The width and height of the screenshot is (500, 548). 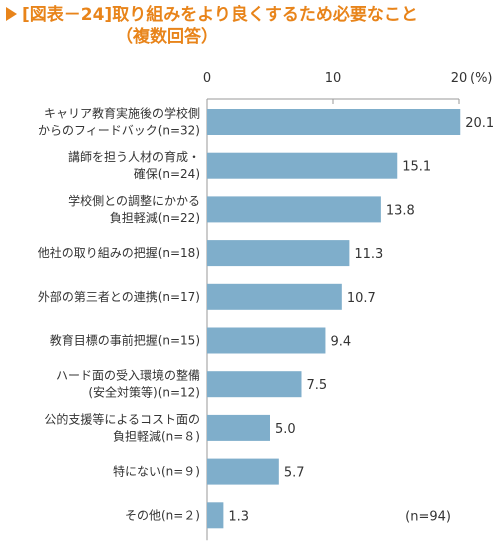 What do you see at coordinates (128, 375) in the screenshot?
I see `category-label: ハード面の受入環境の整備` at bounding box center [128, 375].